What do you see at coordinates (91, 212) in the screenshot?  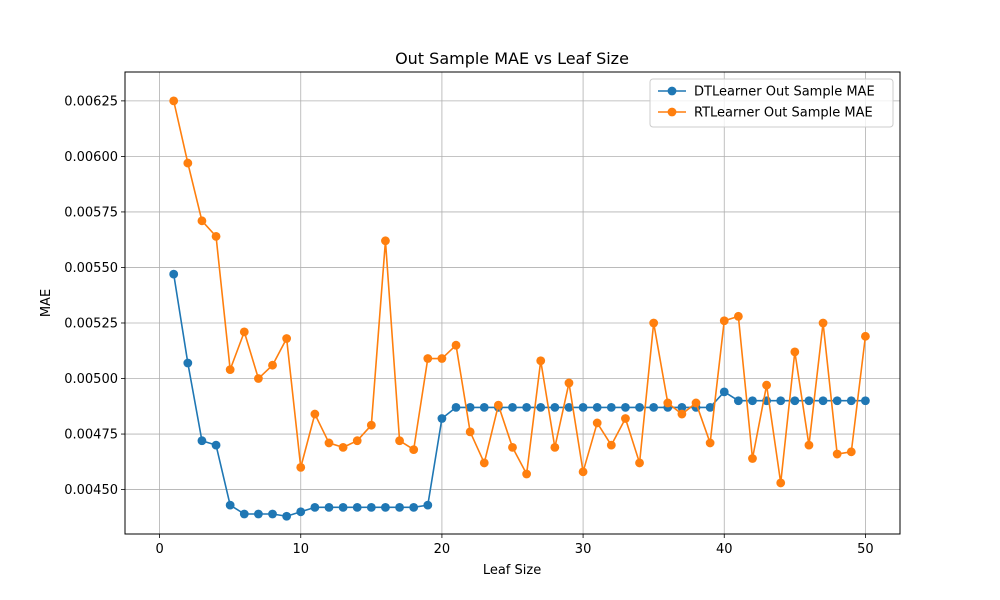 I see `y-tick-label: 0.00575` at bounding box center [91, 212].